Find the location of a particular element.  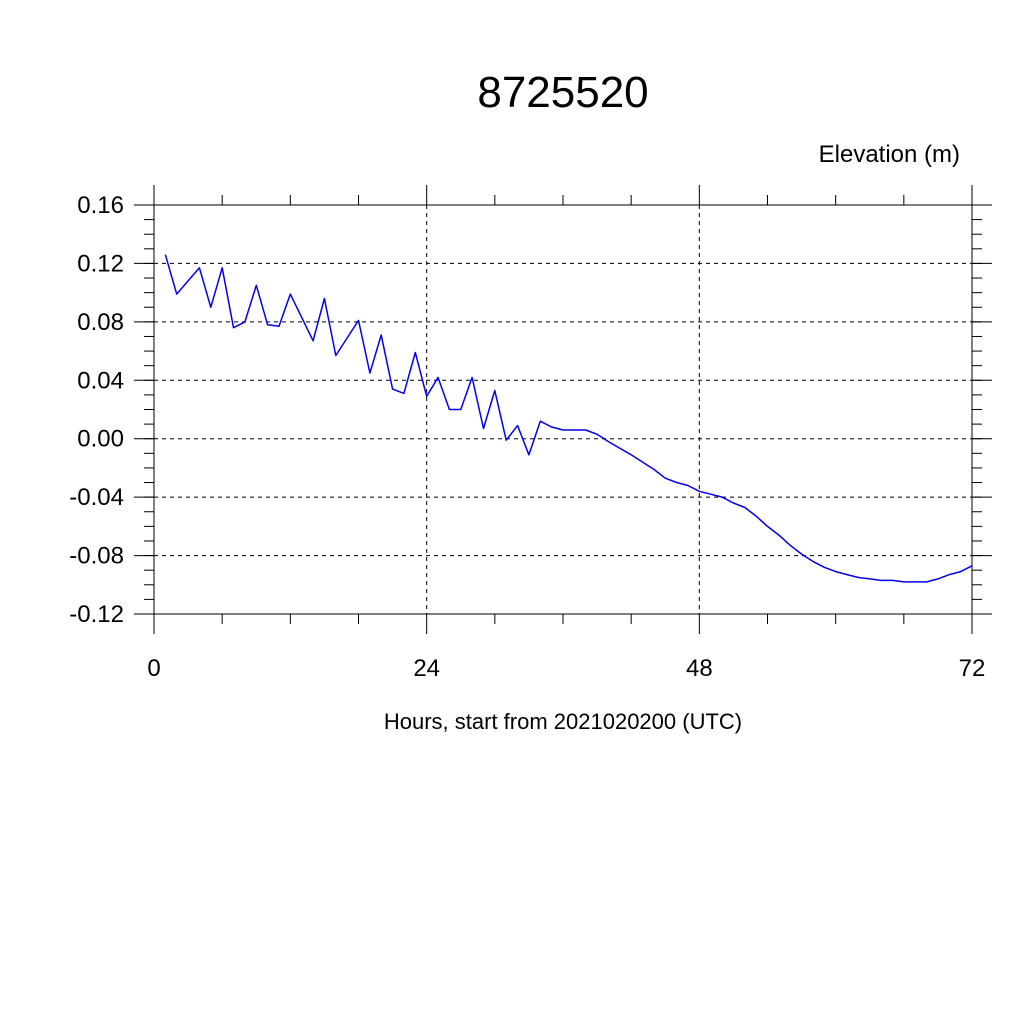

y-tick-label: 0.00 is located at coordinates (100, 439).